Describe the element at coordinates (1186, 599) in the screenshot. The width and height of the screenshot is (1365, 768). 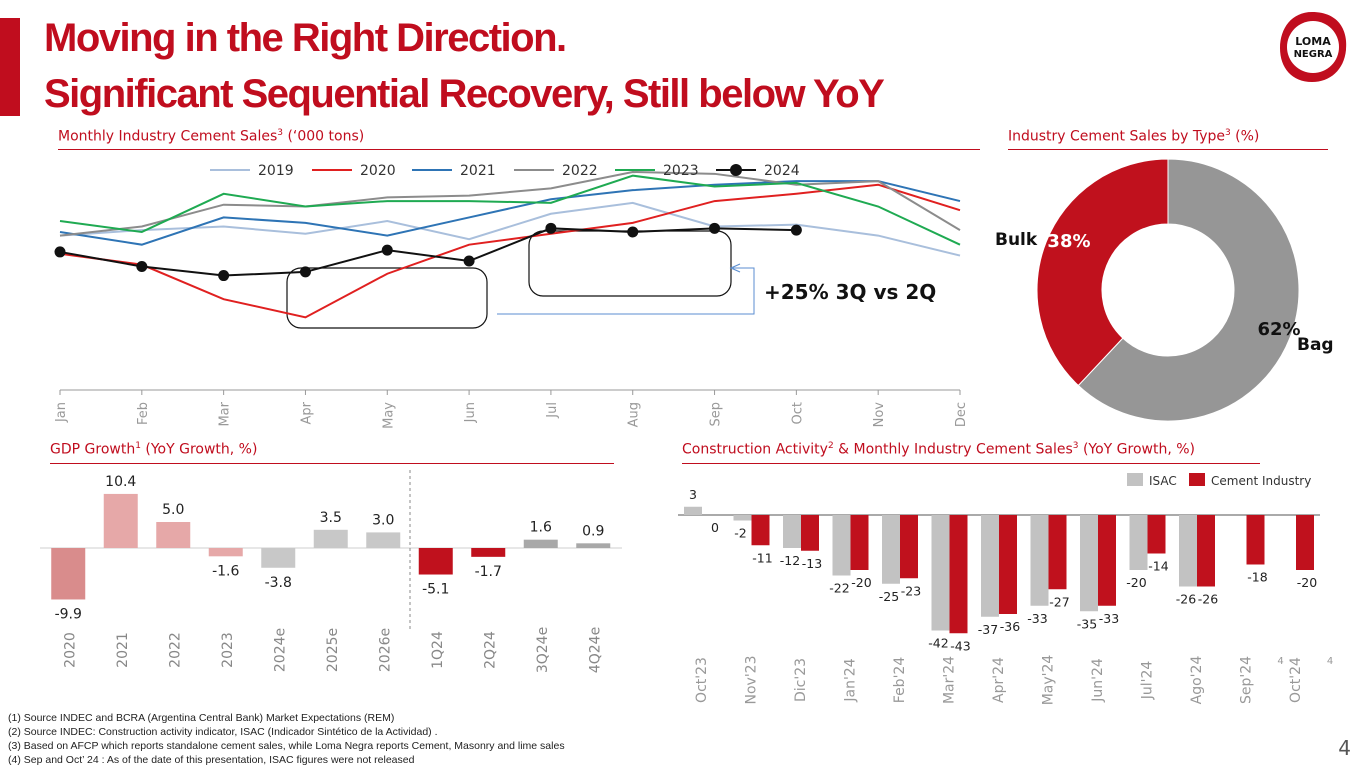
I see `construction-bar-value: -26` at that location.